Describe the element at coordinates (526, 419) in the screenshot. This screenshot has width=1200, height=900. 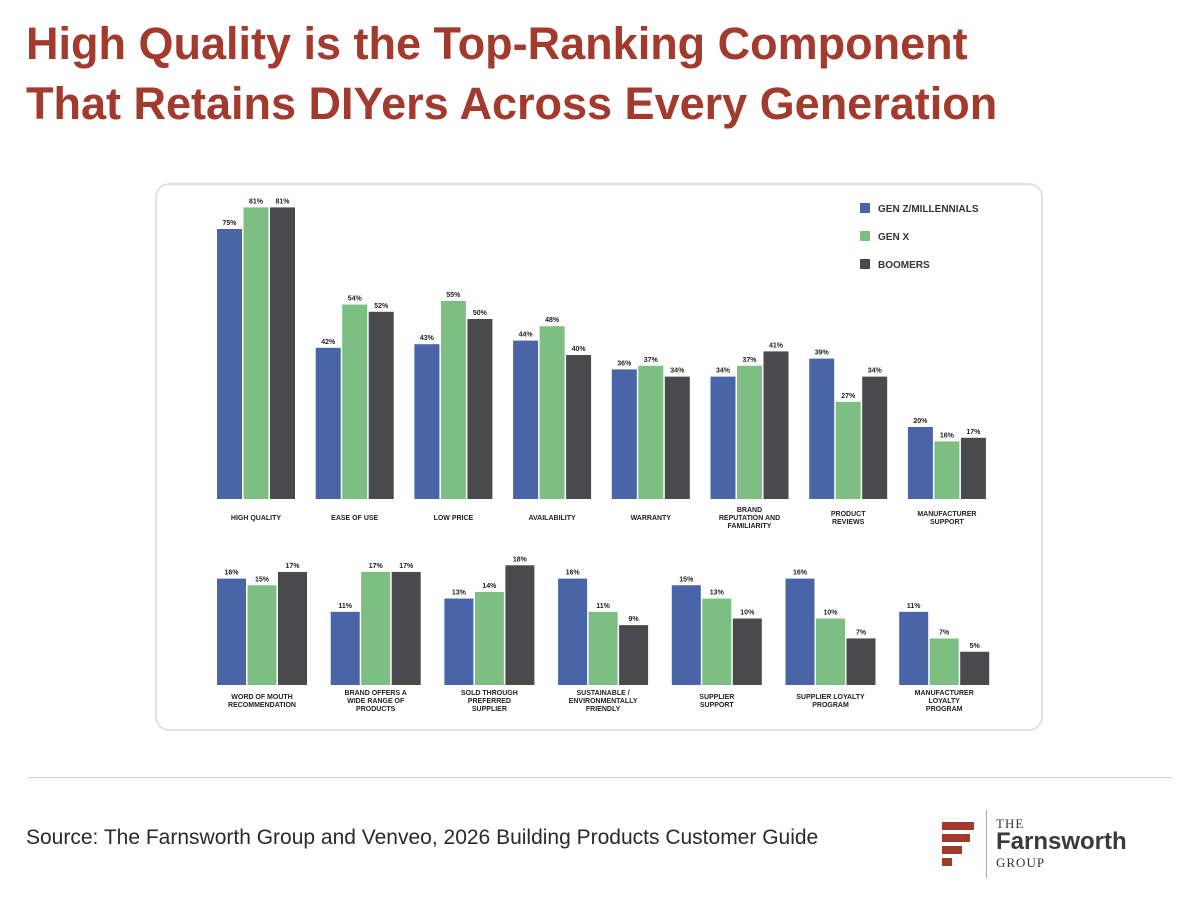
I see `bar-availability-gen-z-millennials` at that location.